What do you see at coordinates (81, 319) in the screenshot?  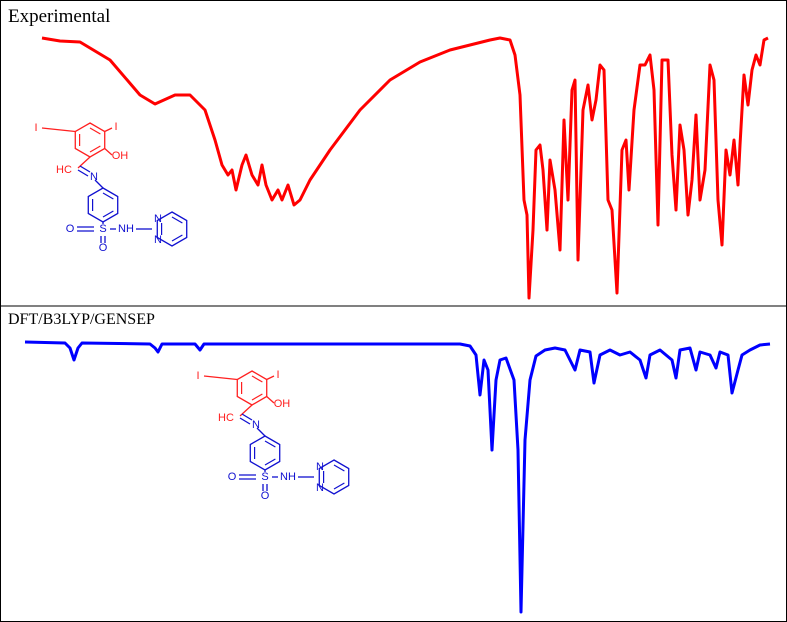 I see `panel-label: DFT/B3LYP/GENSEP` at bounding box center [81, 319].